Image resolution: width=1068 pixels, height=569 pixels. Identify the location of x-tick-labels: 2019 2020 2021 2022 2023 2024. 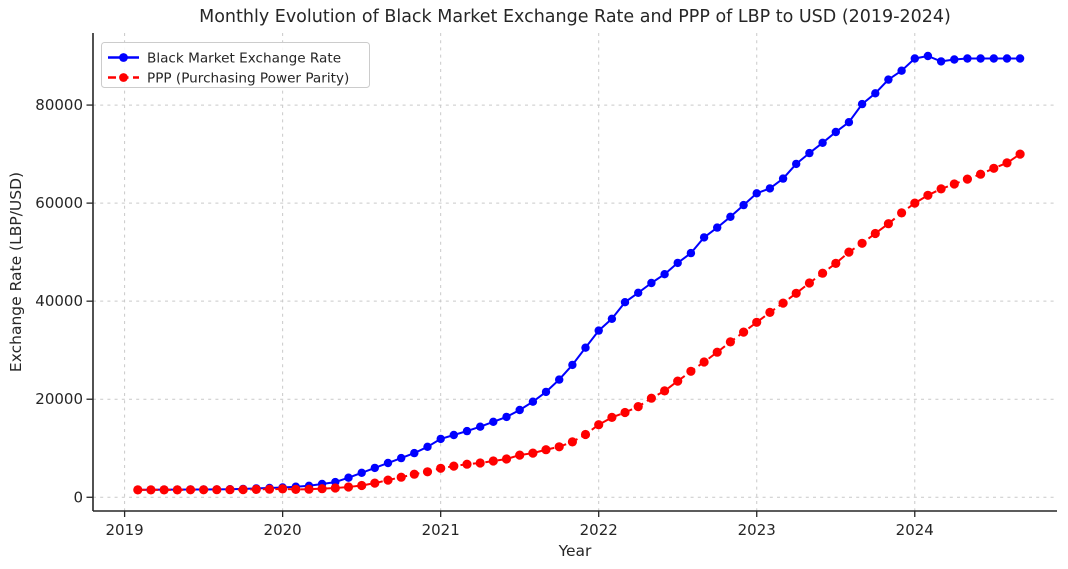
(520, 530).